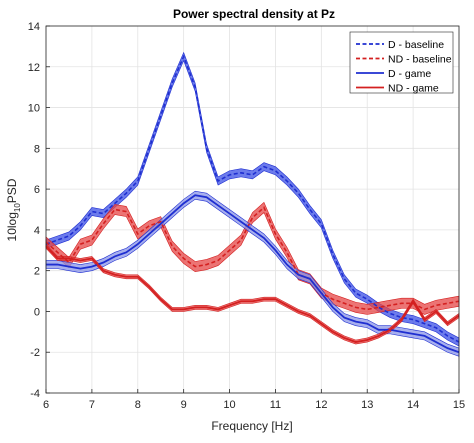 The image size is (474, 443). What do you see at coordinates (409, 74) in the screenshot?
I see `legend-label-d-game: D - game` at bounding box center [409, 74].